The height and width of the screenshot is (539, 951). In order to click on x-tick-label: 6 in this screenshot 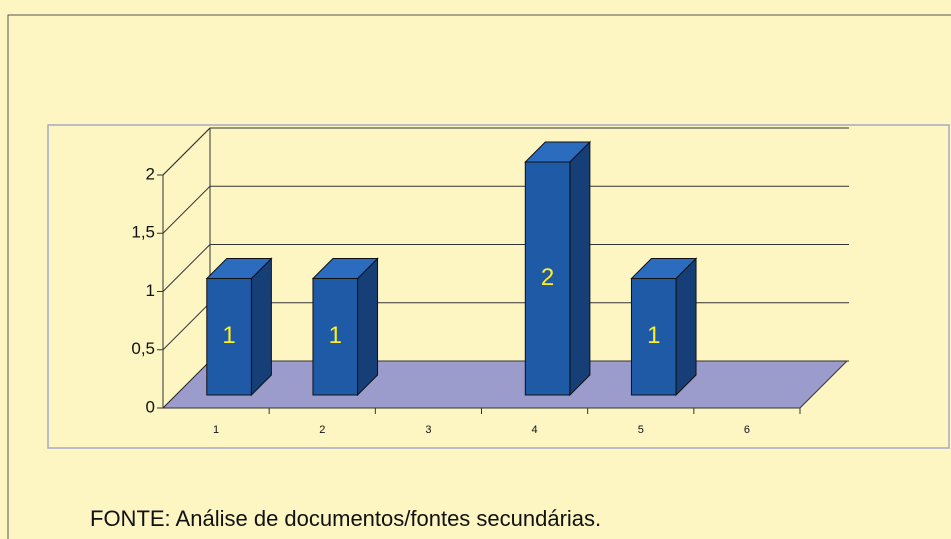, I will do `click(747, 430)`.